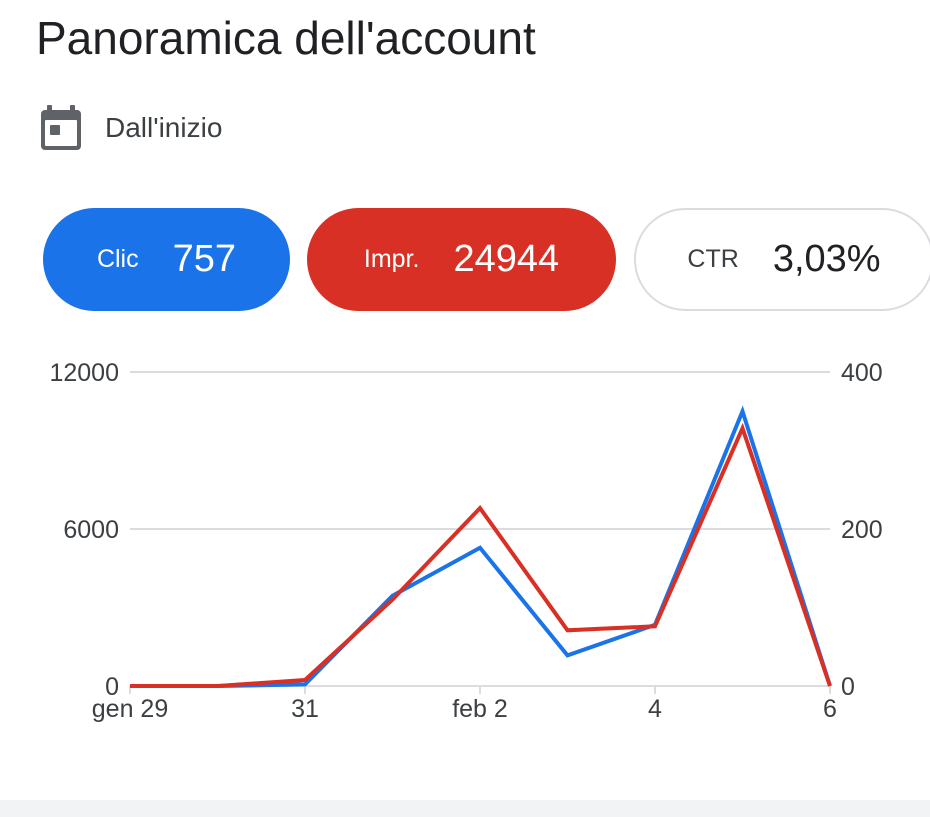  What do you see at coordinates (91, 530) in the screenshot?
I see `y-left-tick-label: 6000` at bounding box center [91, 530].